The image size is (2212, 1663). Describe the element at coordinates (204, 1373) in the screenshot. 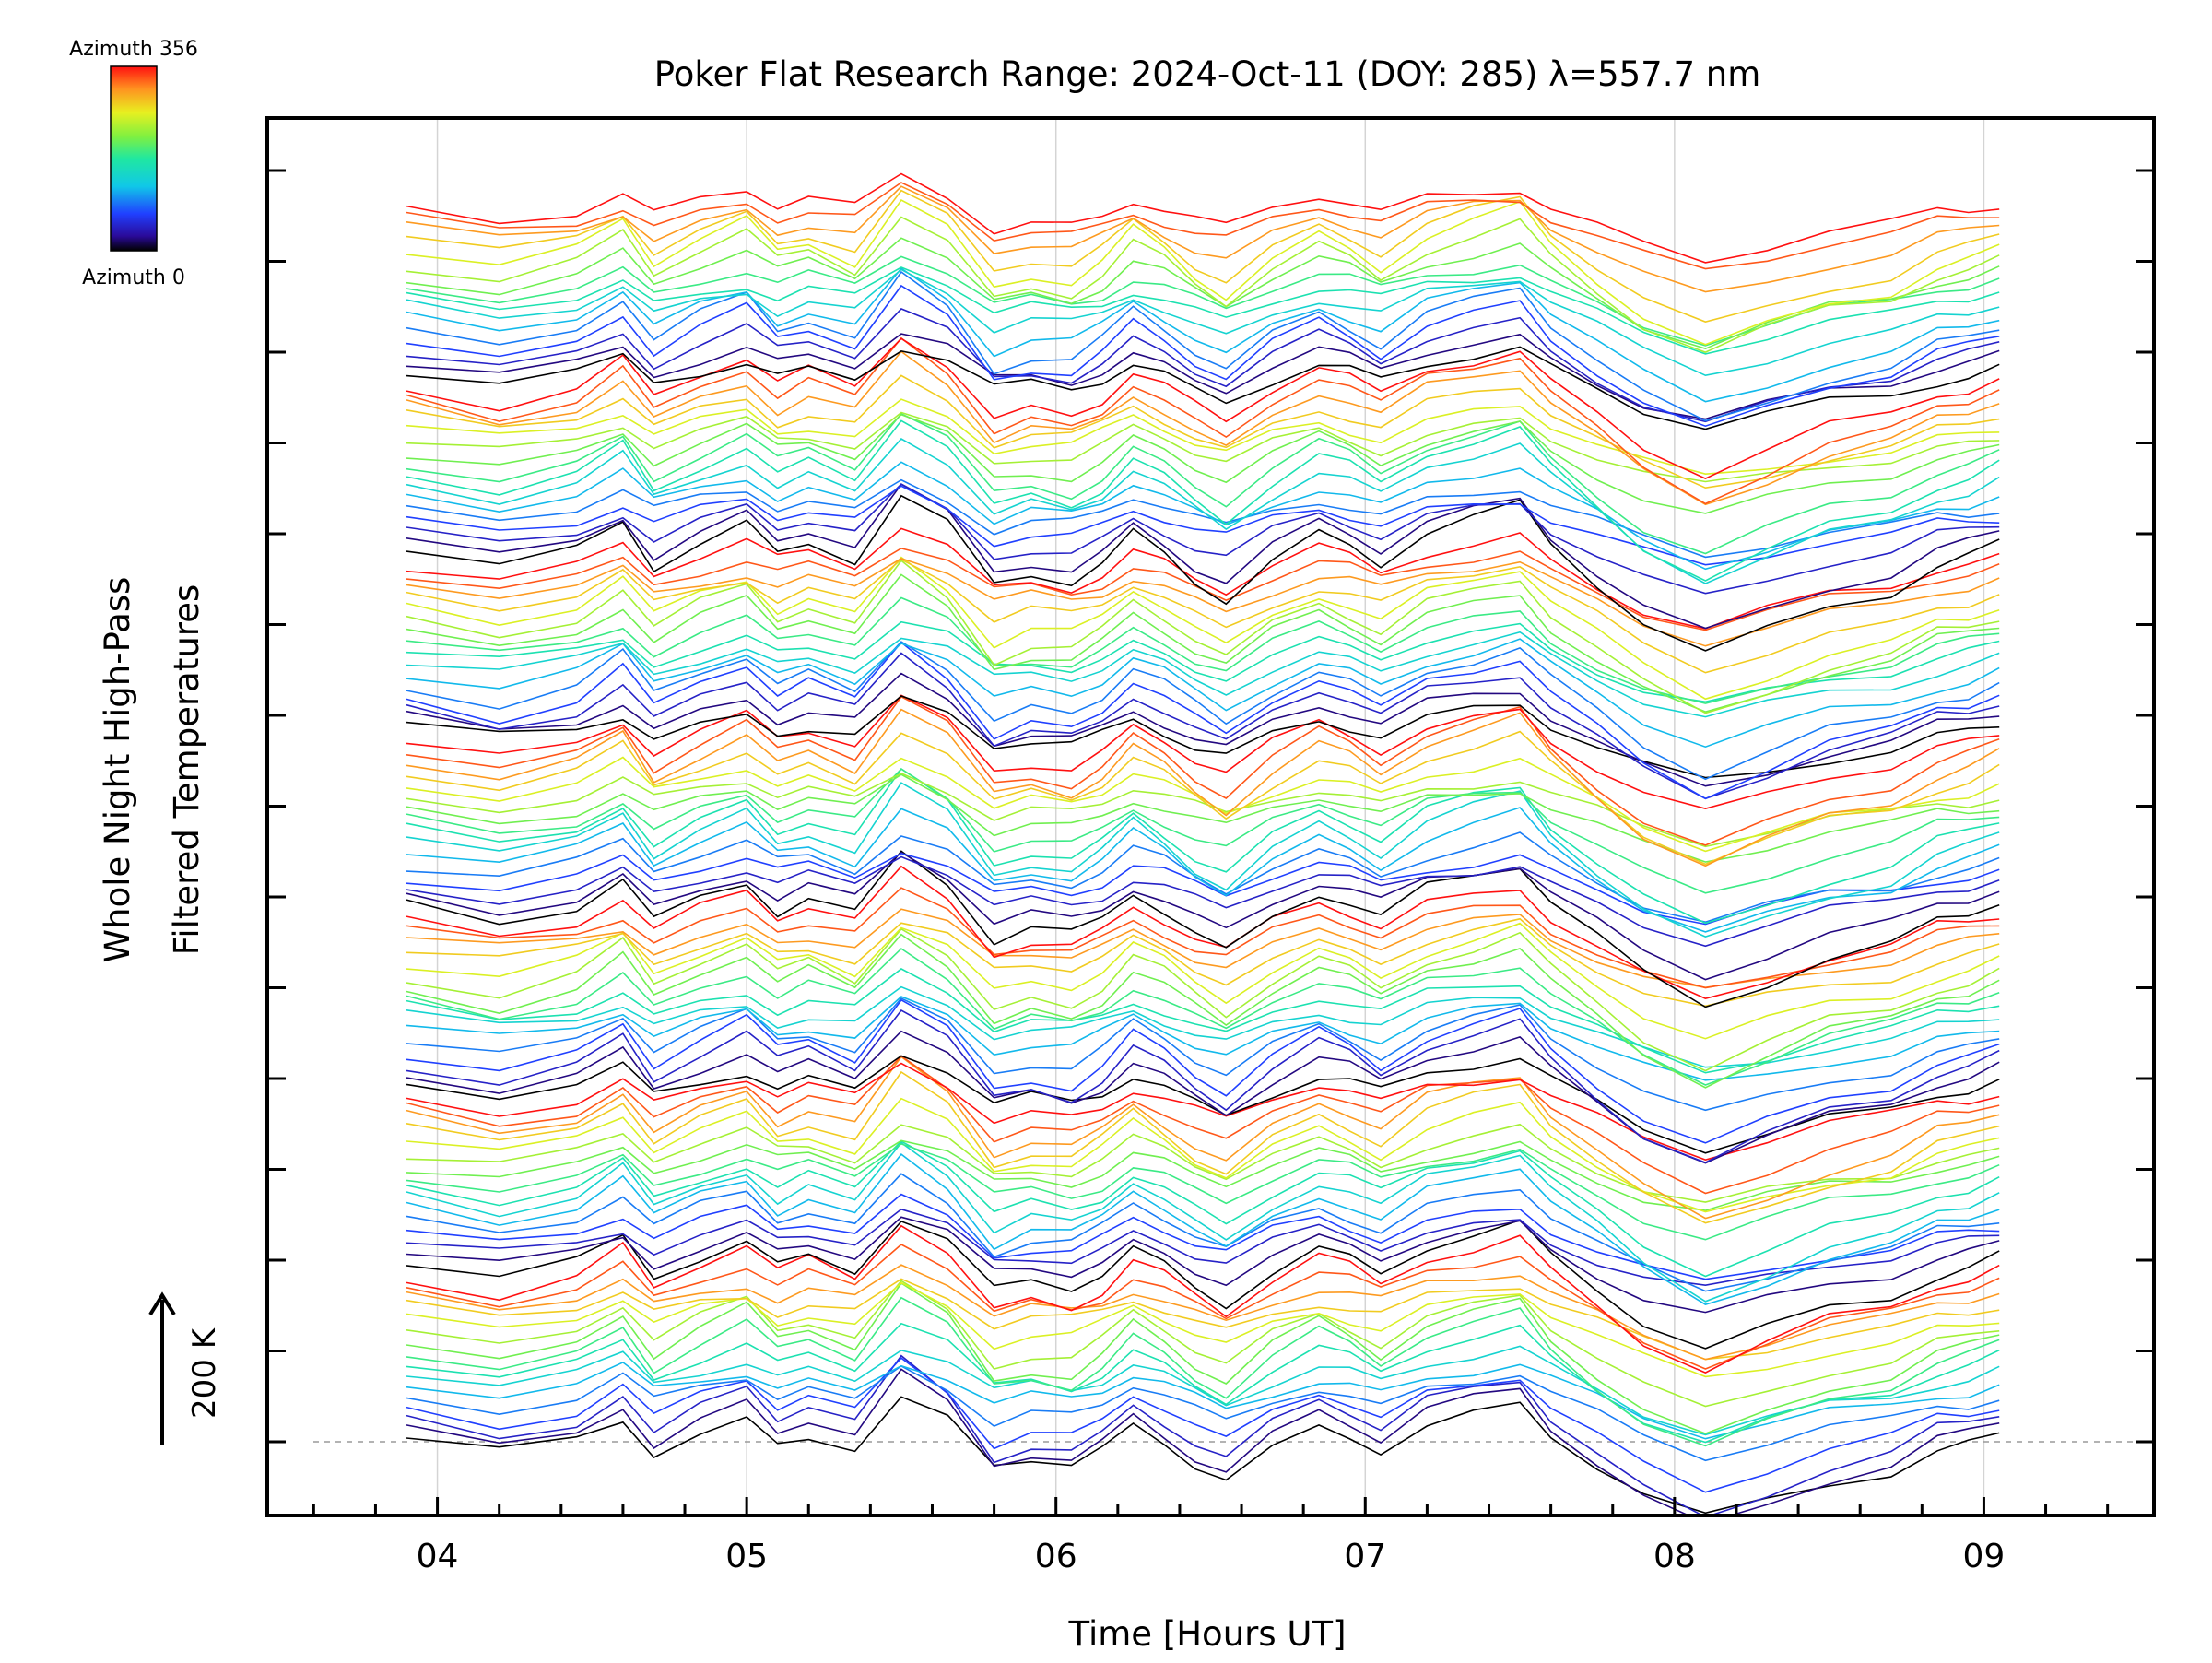

I see `scale-label: 200 K` at that location.